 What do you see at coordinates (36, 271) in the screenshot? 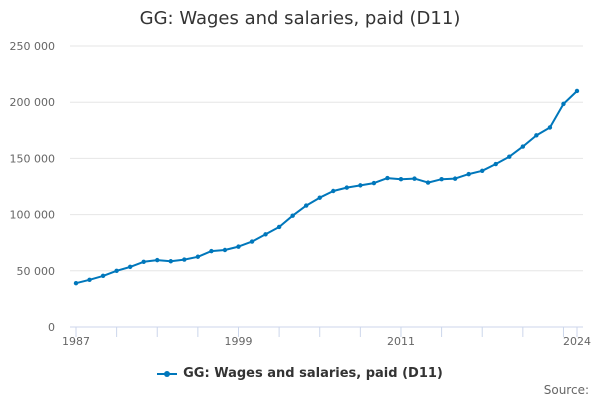
I see `y-tick-label: 50 000` at bounding box center [36, 271].